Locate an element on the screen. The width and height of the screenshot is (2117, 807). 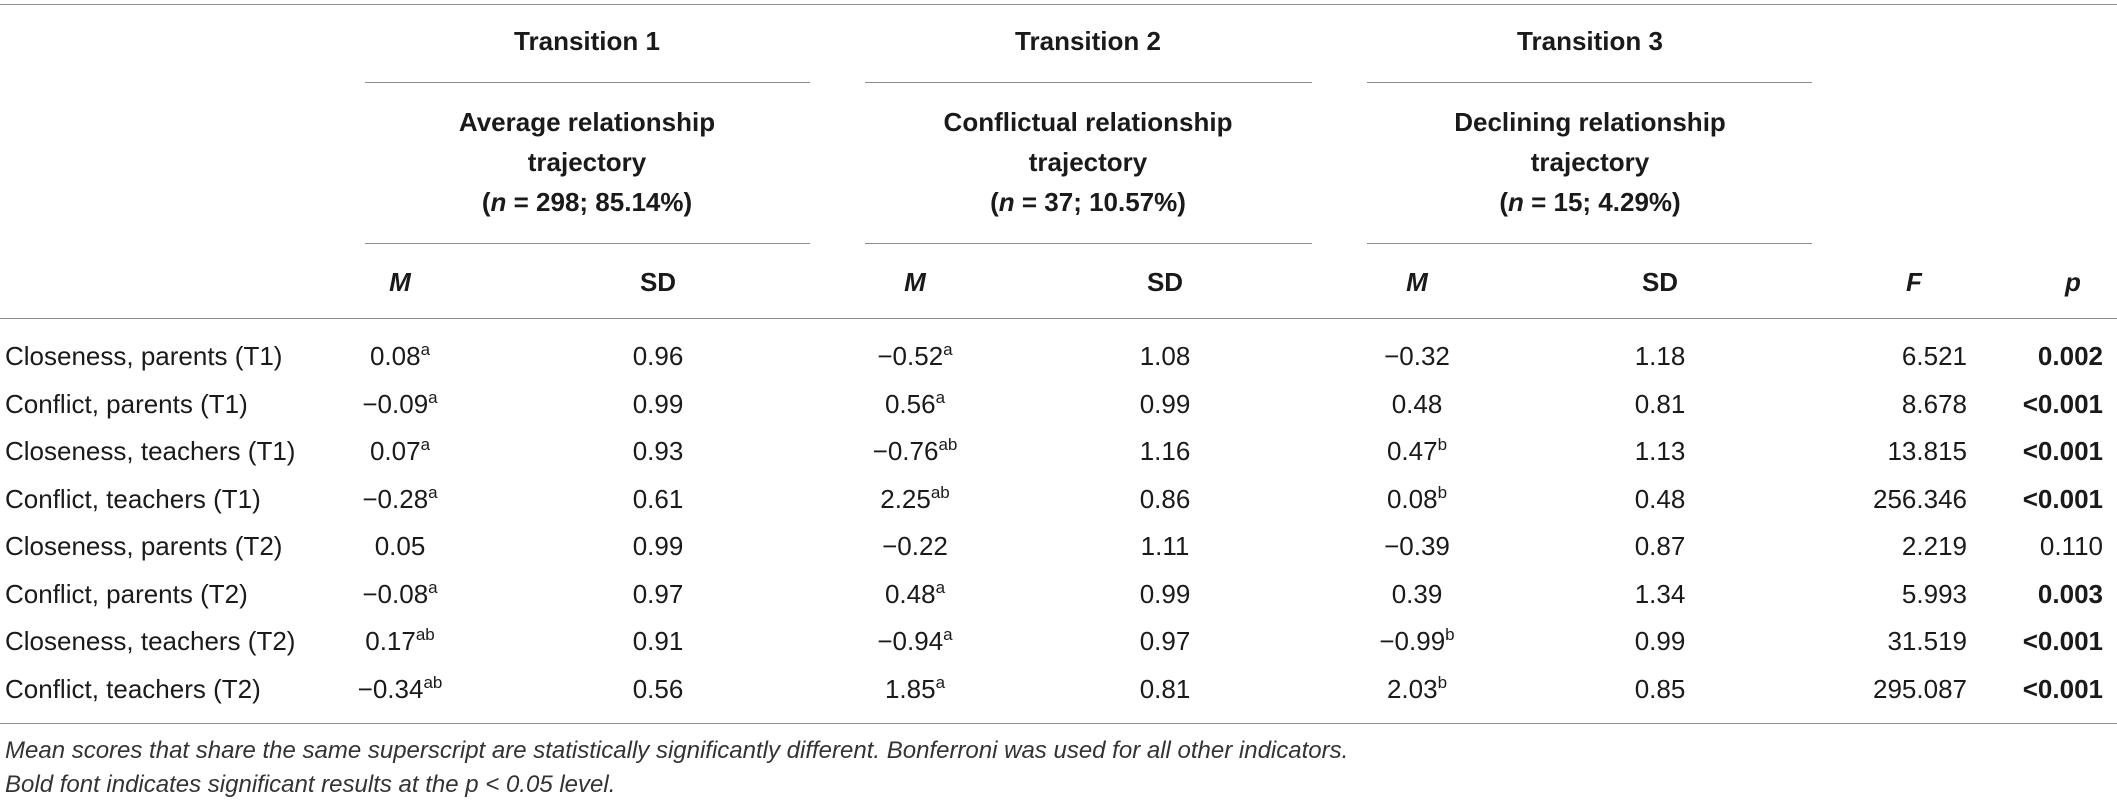
header-bottom-rule is located at coordinates (1058, 318).